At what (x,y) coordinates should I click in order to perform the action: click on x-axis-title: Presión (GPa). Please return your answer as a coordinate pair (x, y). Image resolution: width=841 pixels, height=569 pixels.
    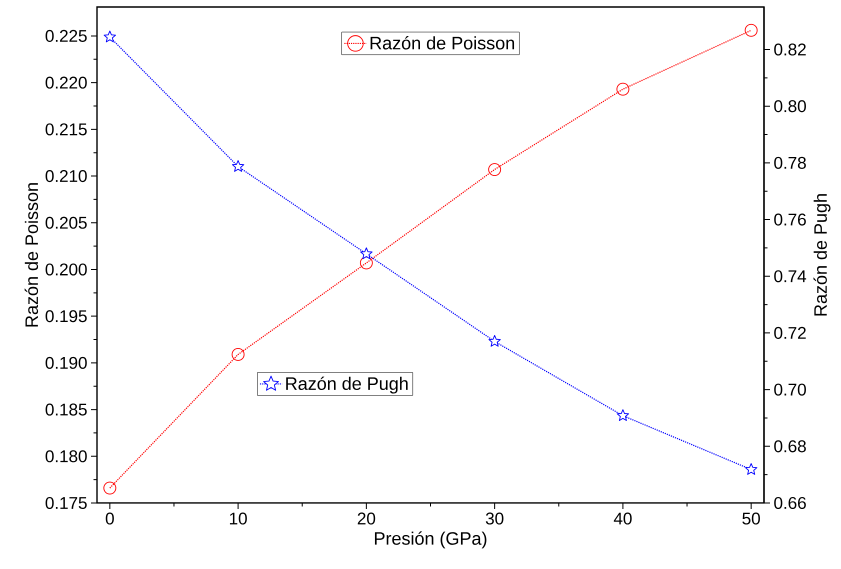
    Looking at the image, I should click on (430, 539).